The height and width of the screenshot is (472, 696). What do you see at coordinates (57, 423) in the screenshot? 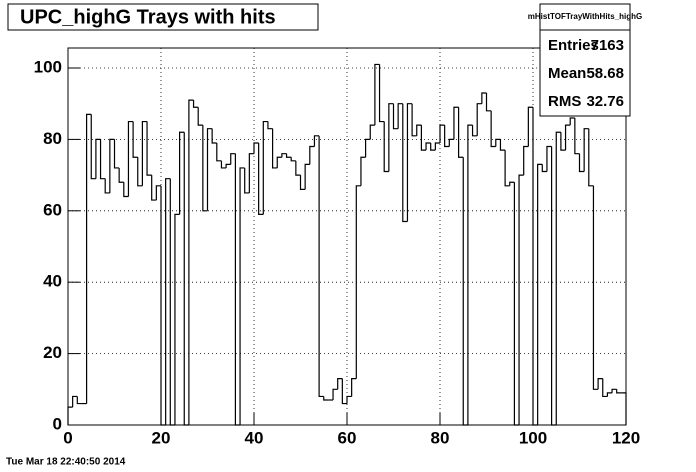
I see `y-tick-label: 0` at bounding box center [57, 423].